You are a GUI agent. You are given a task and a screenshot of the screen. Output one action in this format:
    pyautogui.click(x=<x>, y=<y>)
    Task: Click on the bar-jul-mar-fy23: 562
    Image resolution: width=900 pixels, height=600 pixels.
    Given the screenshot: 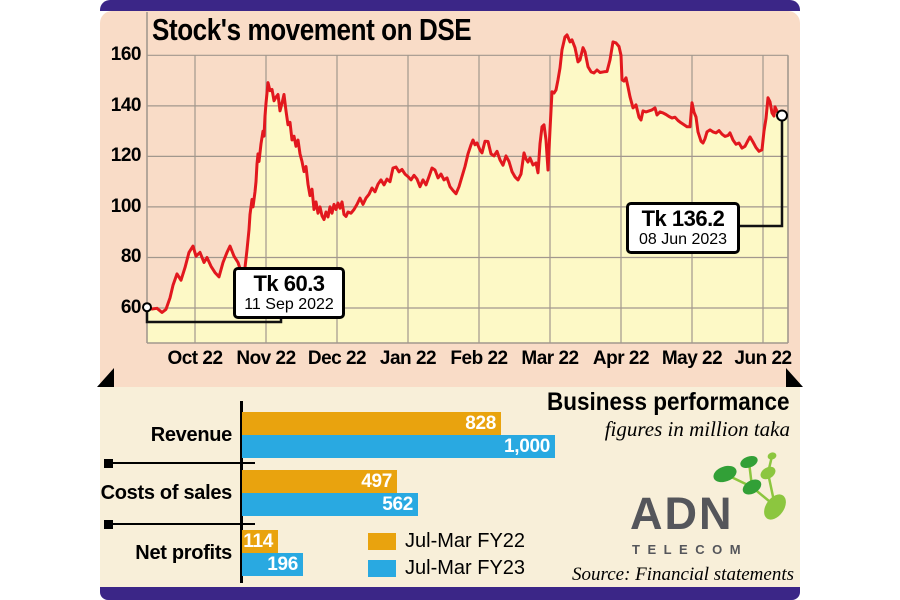 What is the action you would take?
    pyautogui.click(x=330, y=504)
    